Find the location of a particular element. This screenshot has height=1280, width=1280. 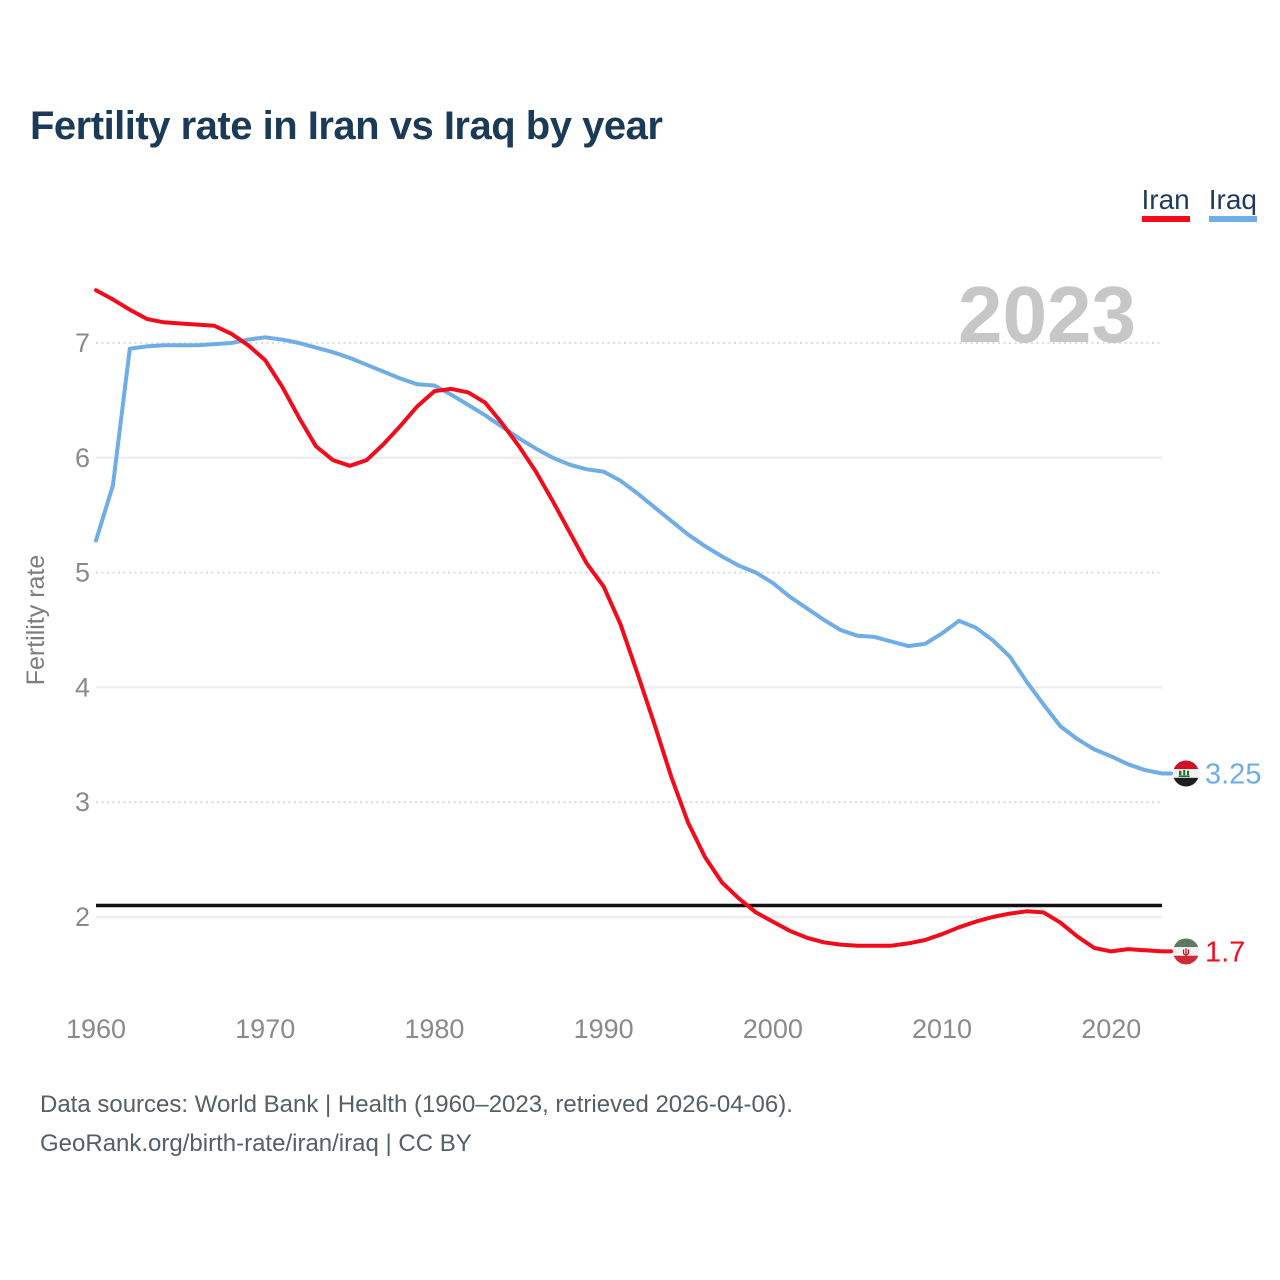

x-tick-label-1980: 1980 is located at coordinates (434, 1029).